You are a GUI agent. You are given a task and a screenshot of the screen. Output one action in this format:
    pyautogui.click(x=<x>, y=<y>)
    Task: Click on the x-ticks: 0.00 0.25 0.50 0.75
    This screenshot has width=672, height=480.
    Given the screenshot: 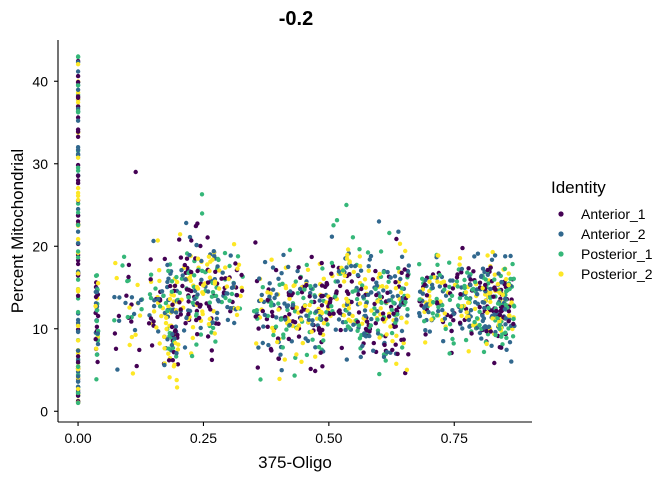 What is the action you would take?
    pyautogui.click(x=266, y=434)
    